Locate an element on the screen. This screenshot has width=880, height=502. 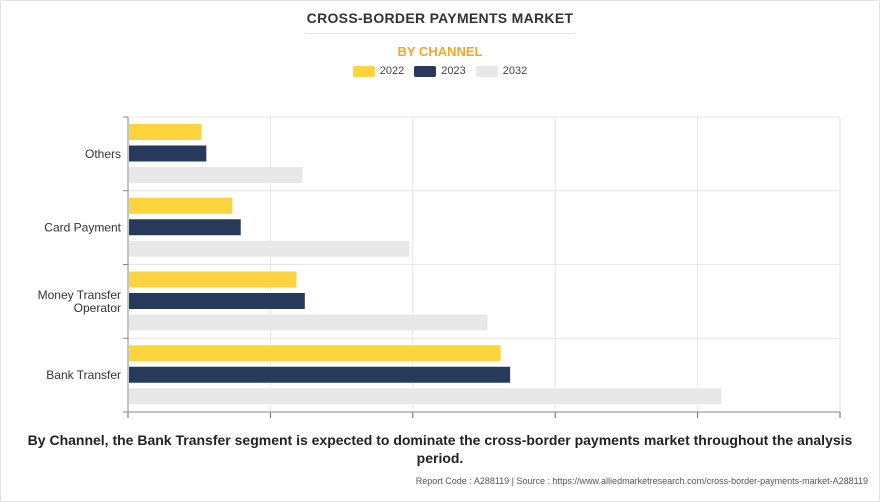
y-tick-label: Others is located at coordinates (103, 154).